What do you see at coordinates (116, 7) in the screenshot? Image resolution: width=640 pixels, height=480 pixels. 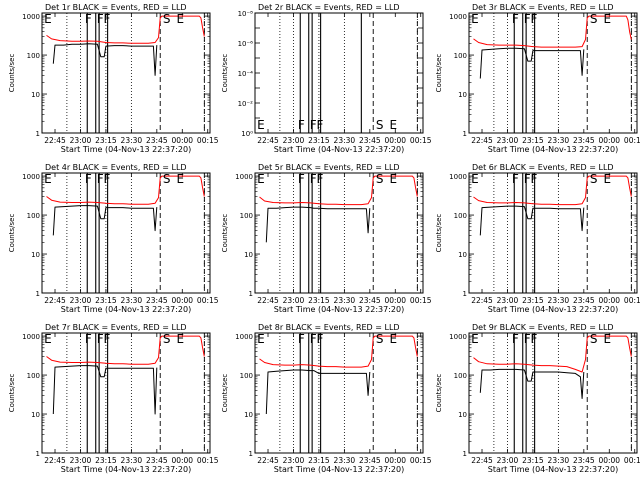 I see `chart-title: Det 1r BLACK = Events, RED = LLD` at bounding box center [116, 7].